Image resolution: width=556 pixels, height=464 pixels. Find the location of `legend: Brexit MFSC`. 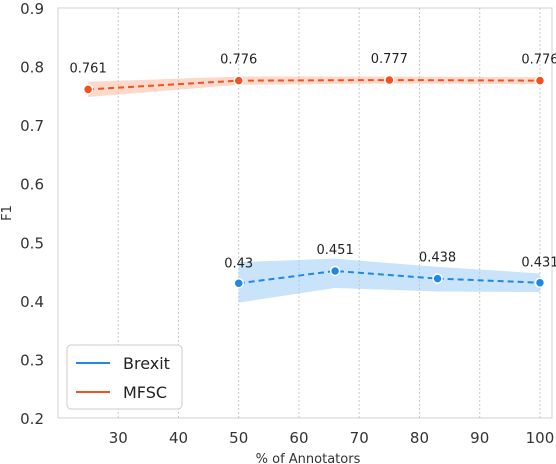

legend: Brexit MFSC is located at coordinates (124, 377).